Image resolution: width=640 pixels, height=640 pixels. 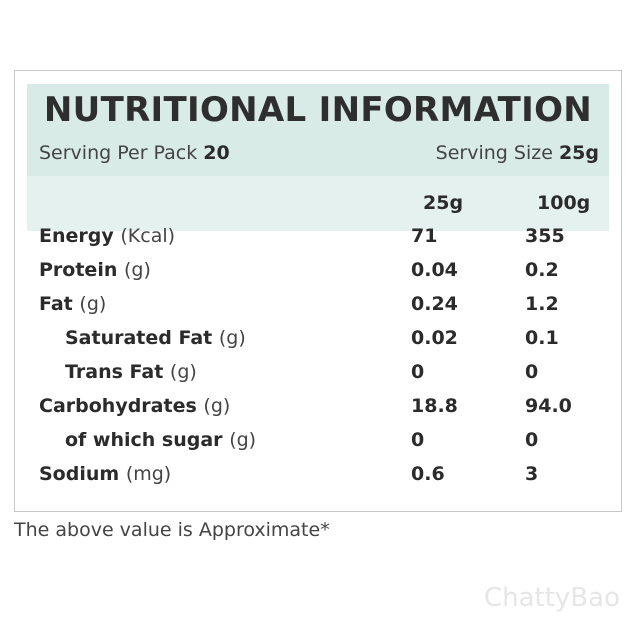 I want to click on table-row: Energy (Kcal) 71 355, so click(x=318, y=242).